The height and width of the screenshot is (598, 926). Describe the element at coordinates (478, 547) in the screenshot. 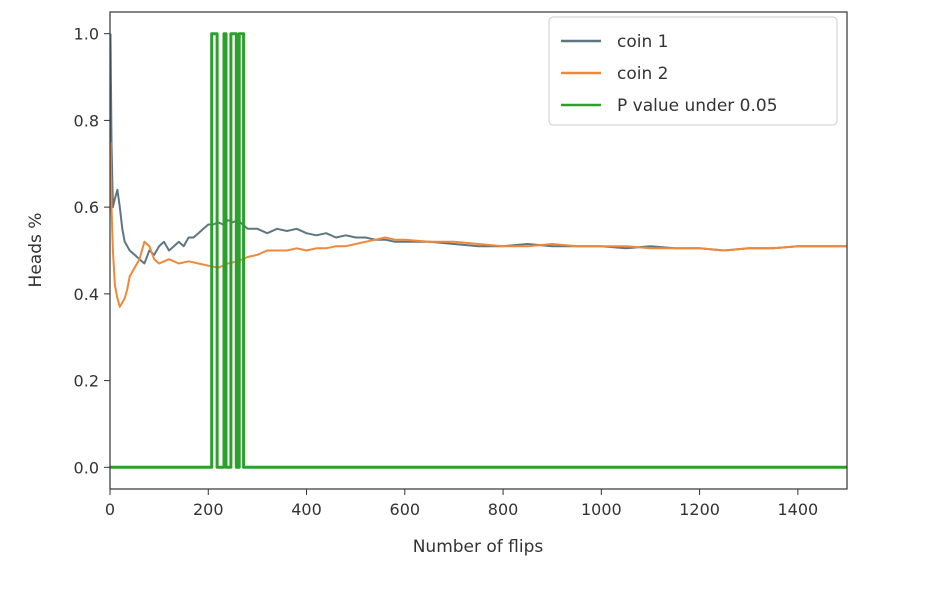

I see `x-axis-label: Number of flips` at that location.